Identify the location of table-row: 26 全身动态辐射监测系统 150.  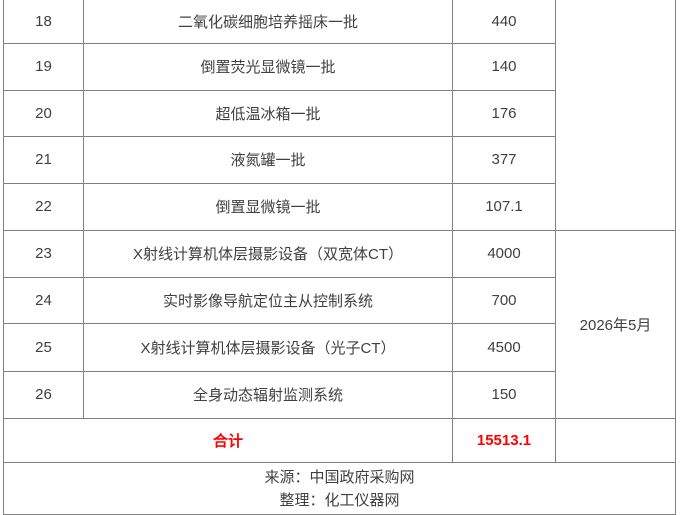
(339, 394).